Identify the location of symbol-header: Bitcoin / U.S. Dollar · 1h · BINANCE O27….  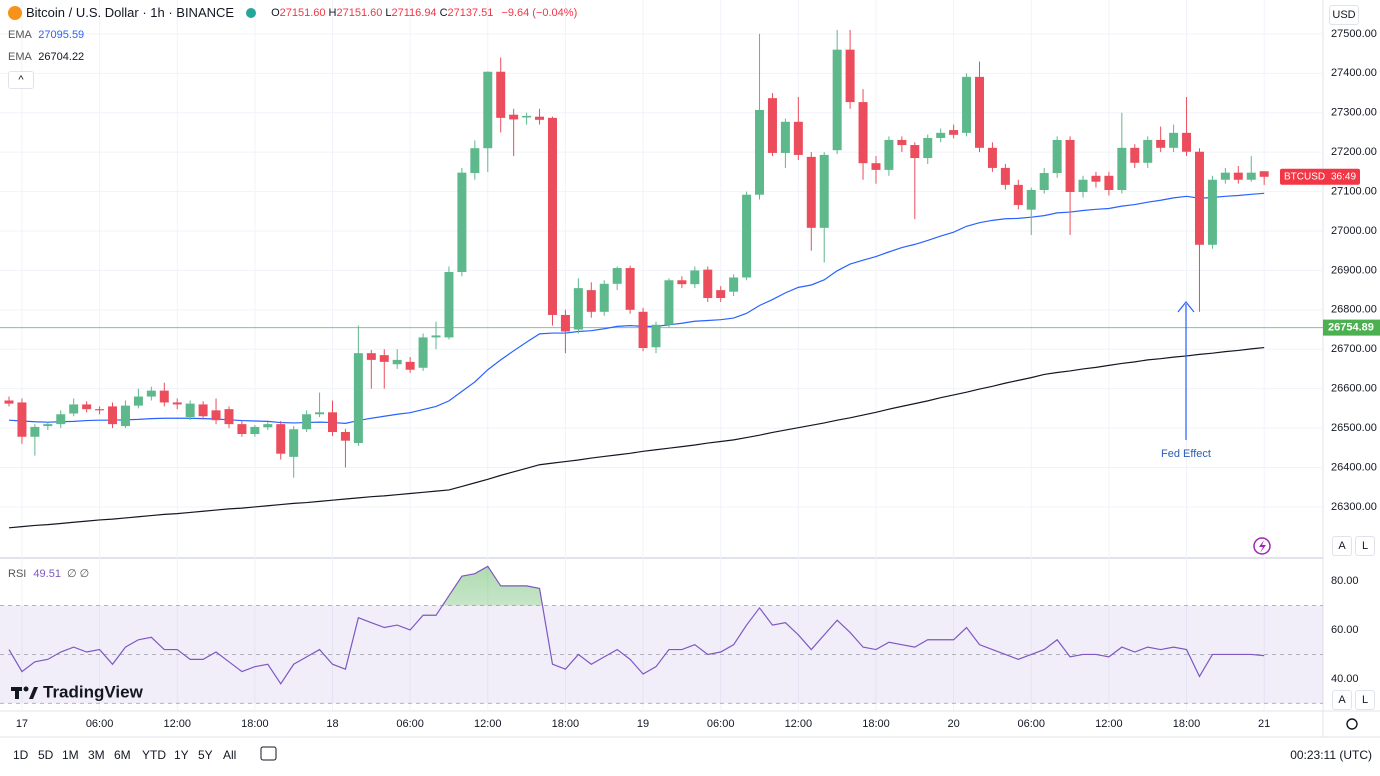
(292, 12).